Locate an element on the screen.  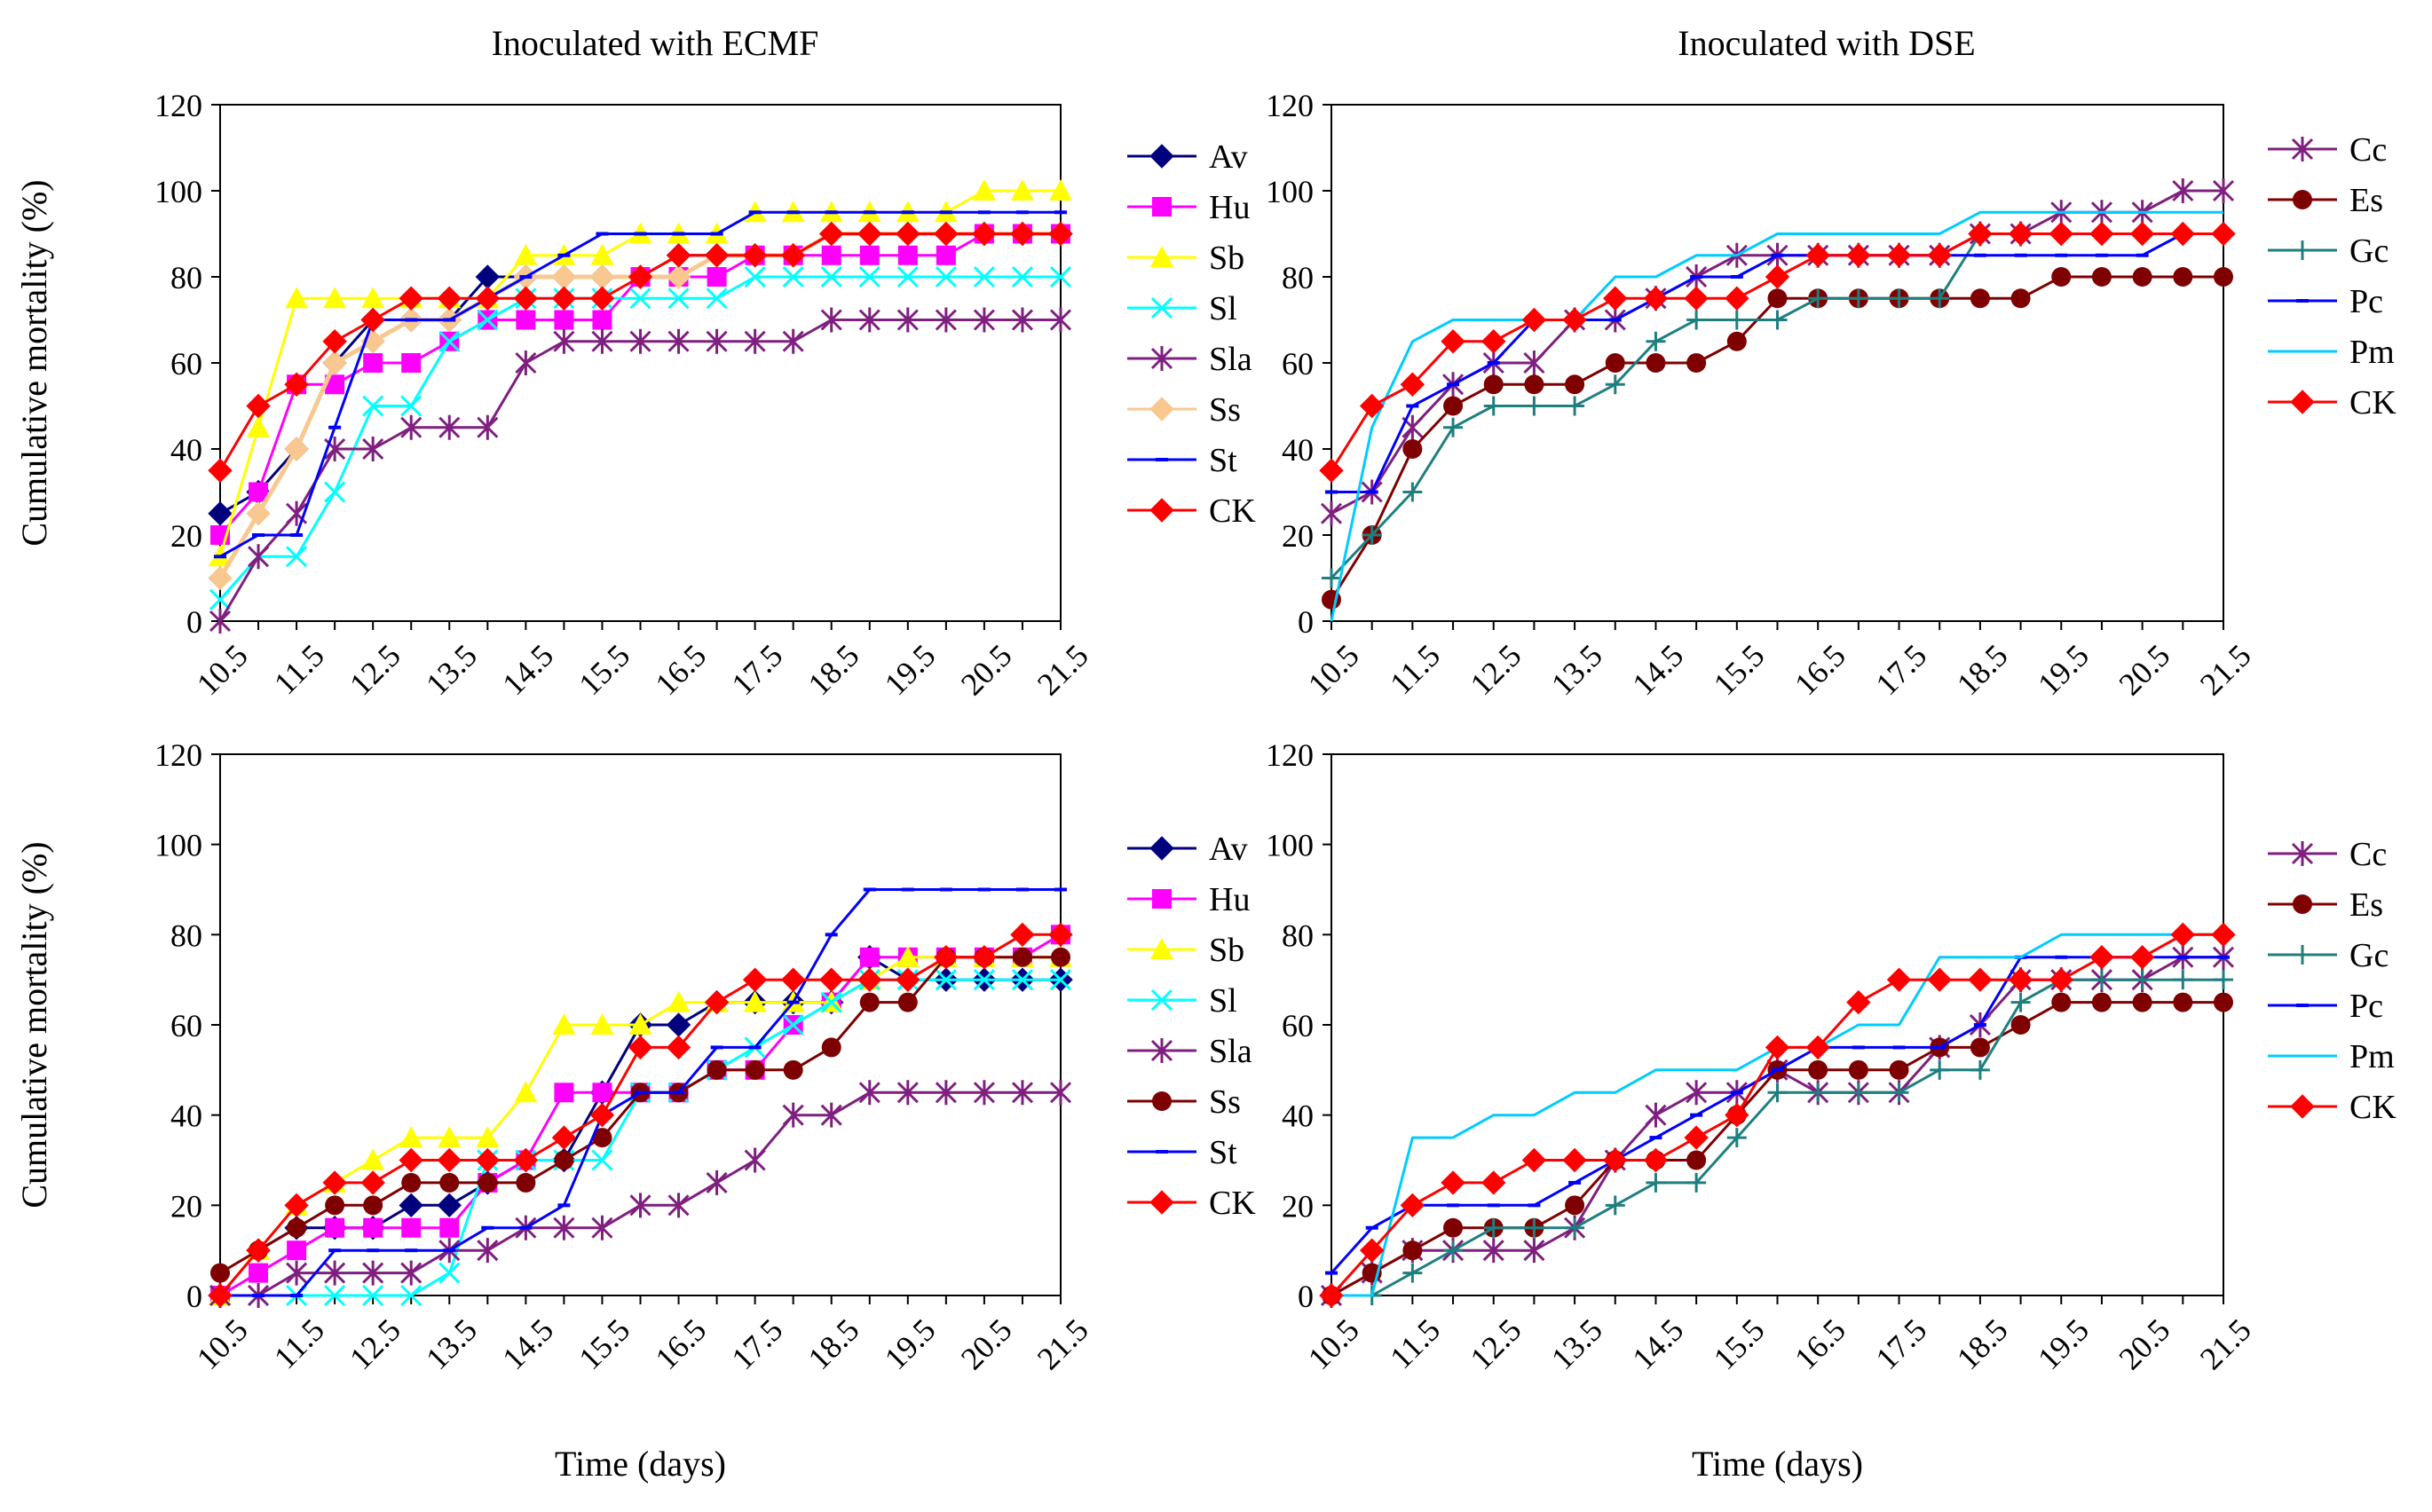
x-tick-label: 11.5 is located at coordinates (299, 669).